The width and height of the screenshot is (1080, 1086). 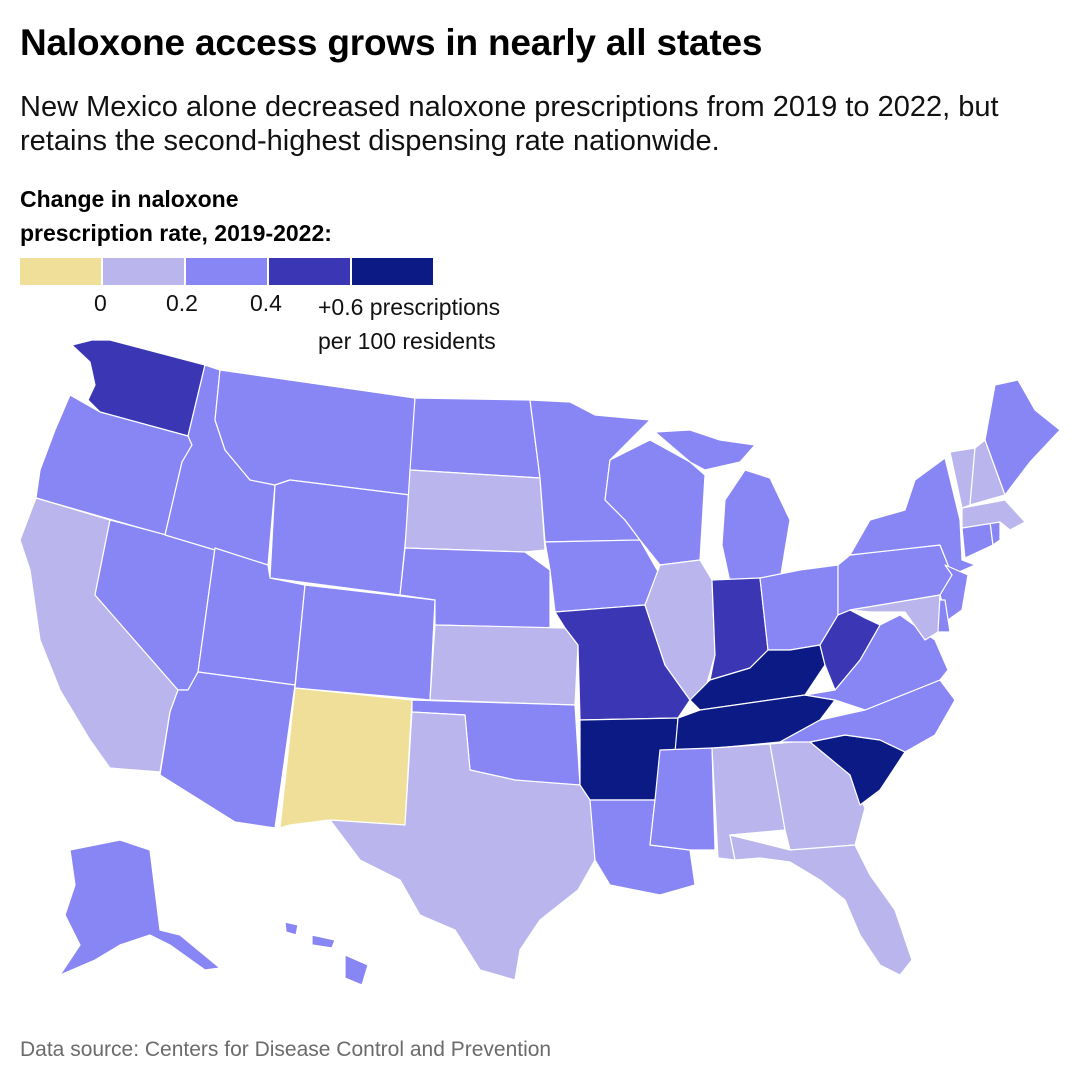 What do you see at coordinates (346, 758) in the screenshot?
I see `state-NM` at bounding box center [346, 758].